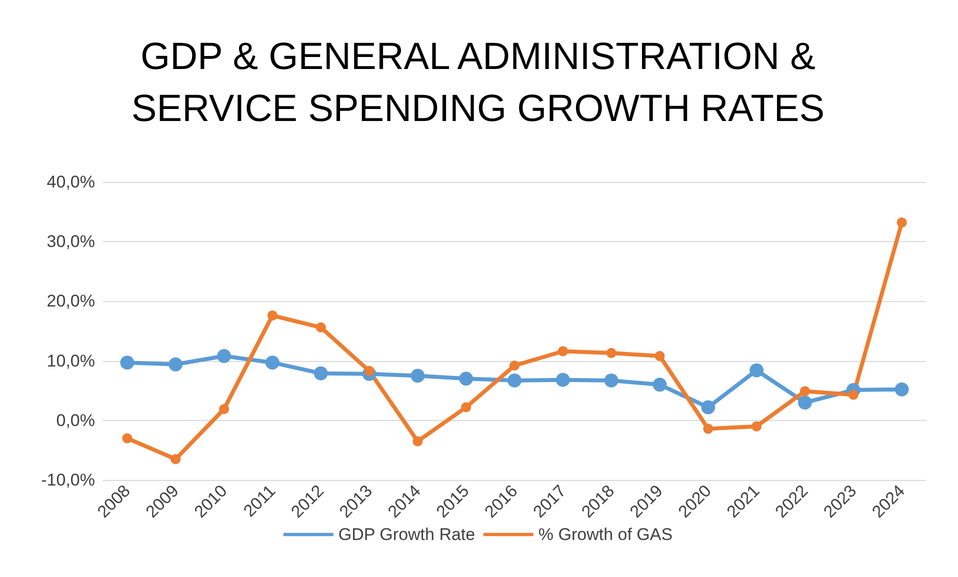  I want to click on chart-title: GDP & GENERAL ADMINISTRATION & SERVICE SPENDING GROWTH RATES, so click(478, 83).